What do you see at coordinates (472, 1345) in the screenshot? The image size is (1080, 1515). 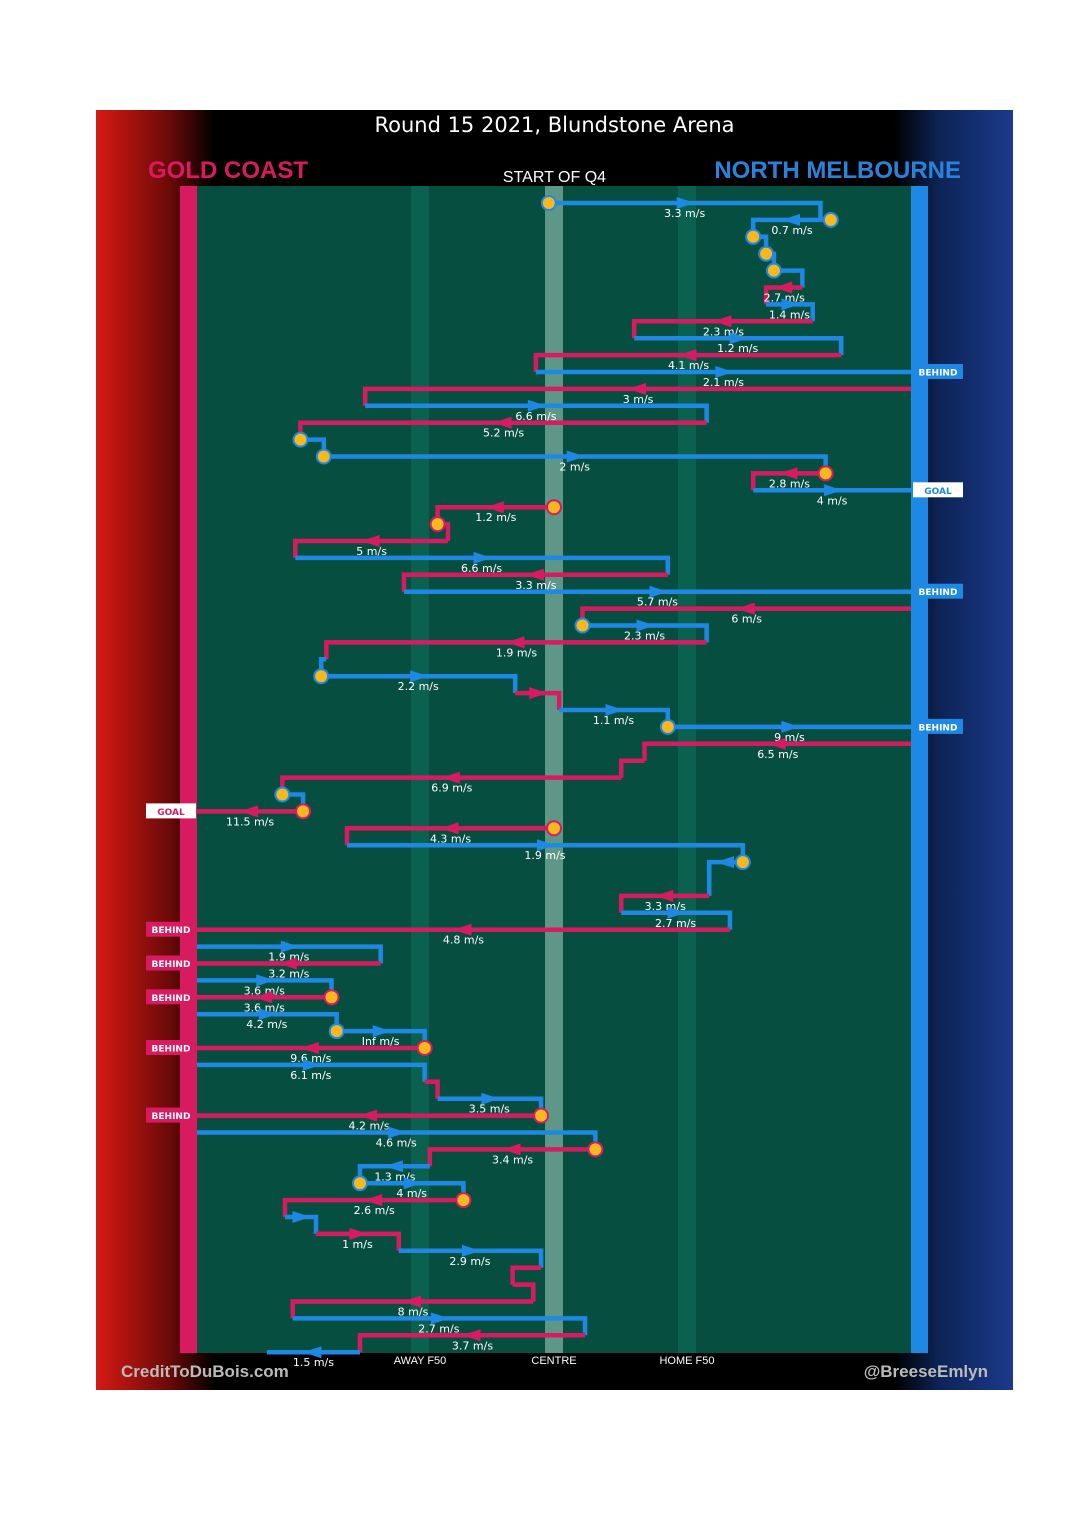 I see `speed-label: 3.7 m/s` at bounding box center [472, 1345].